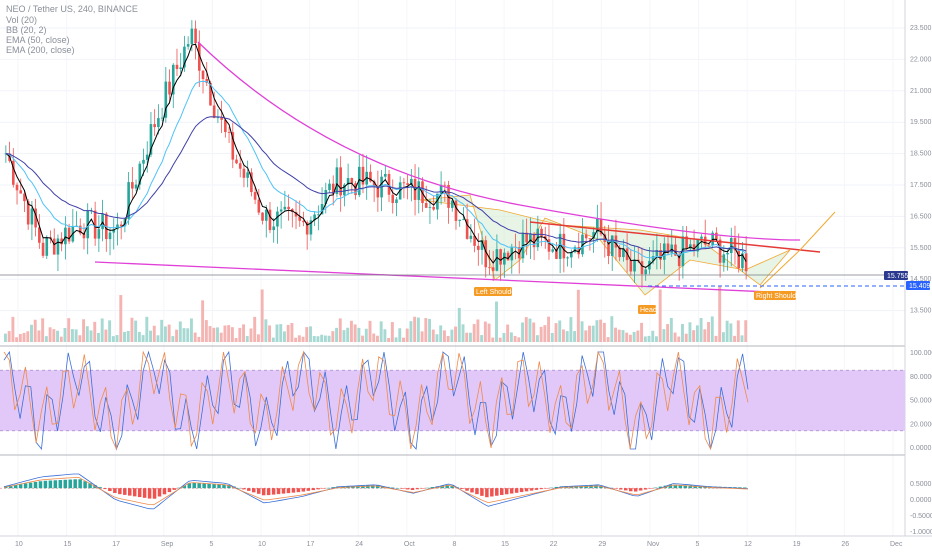 Image resolution: width=932 pixels, height=555 pixels. What do you see at coordinates (496, 291) in the screenshot?
I see `annotation-left-shoulder: Left Shoulder` at bounding box center [496, 291].